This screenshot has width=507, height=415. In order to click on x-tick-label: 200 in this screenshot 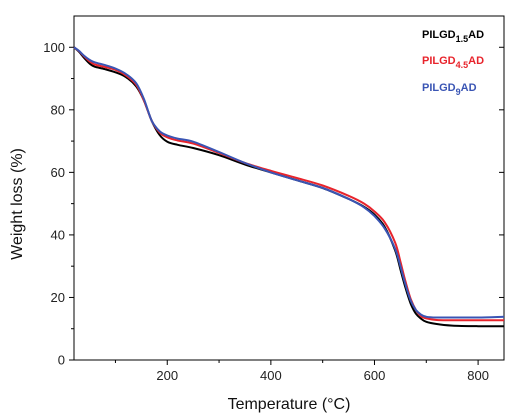, I will do `click(167, 375)`.